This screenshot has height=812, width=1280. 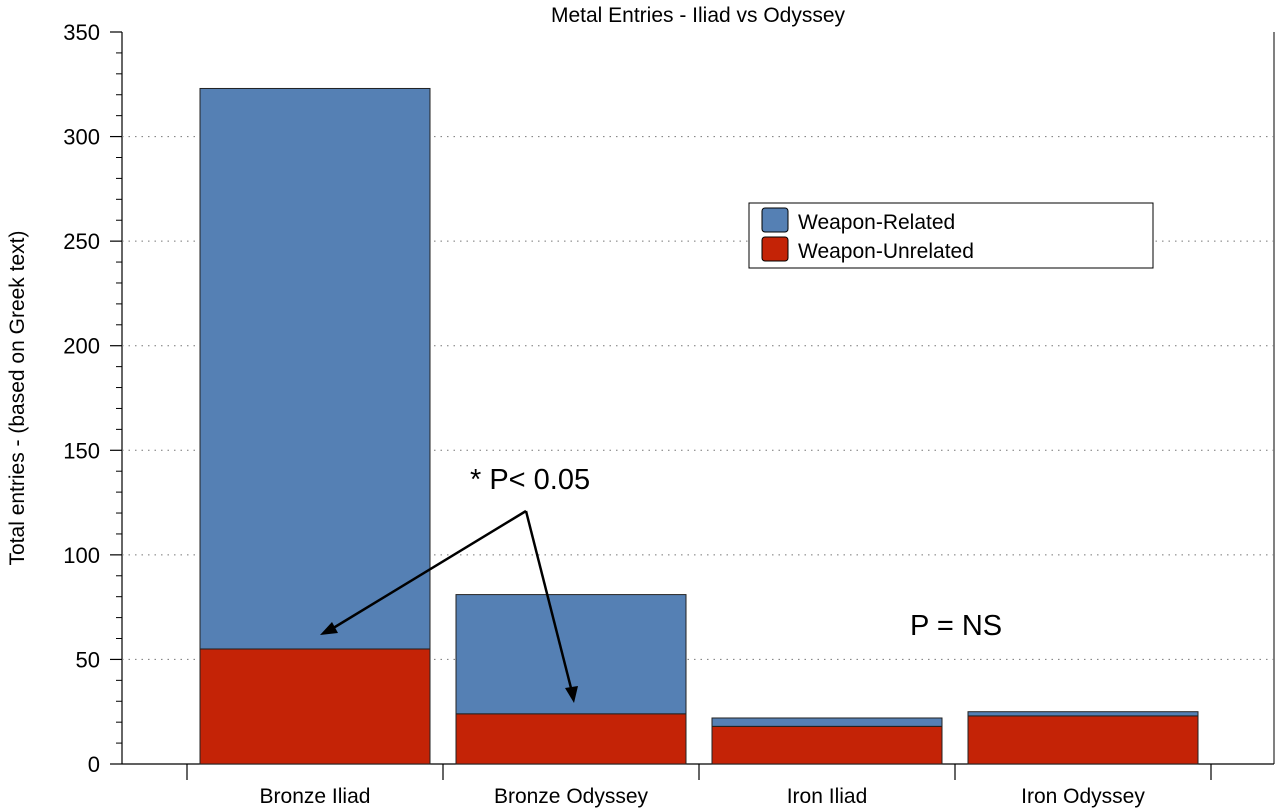 I want to click on legend-swatch-weapon-unrelated, so click(x=775, y=249).